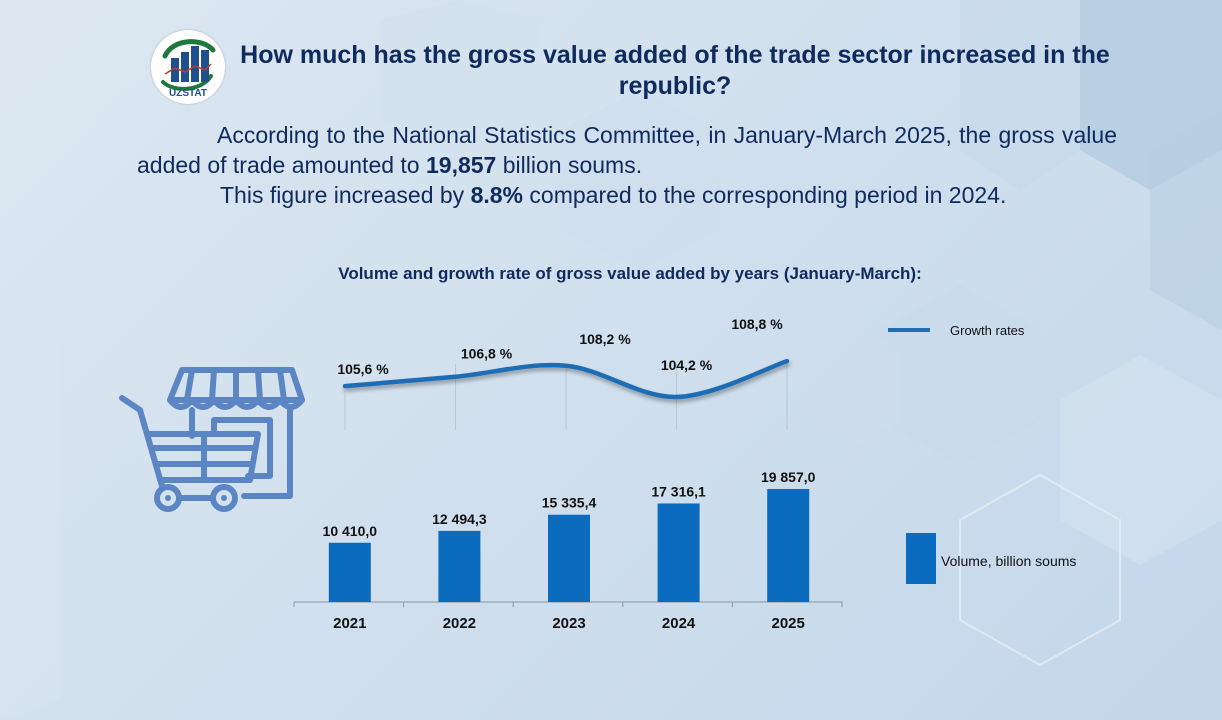 This screenshot has height=720, width=1222. What do you see at coordinates (487, 354) in the screenshot?
I see `growth-label-2022: 106,8 %` at bounding box center [487, 354].